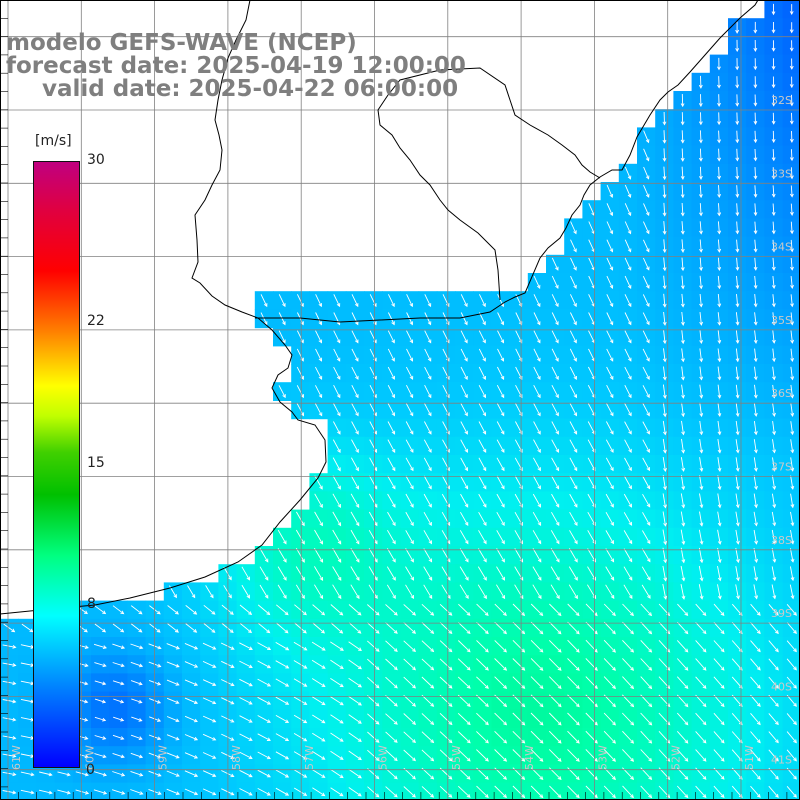 This screenshot has height=800, width=800. What do you see at coordinates (236, 757) in the screenshot?
I see `longitude-label: 58W` at bounding box center [236, 757].